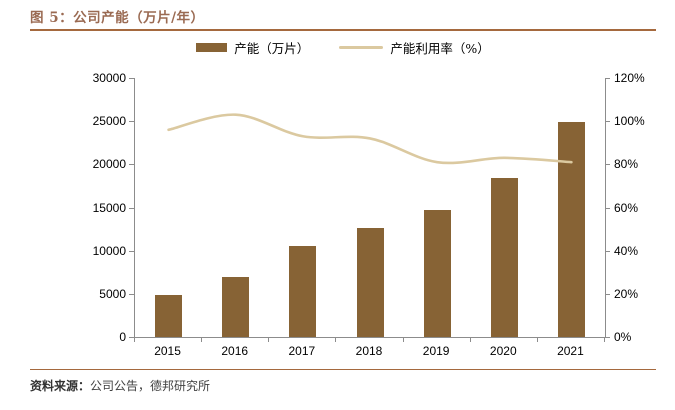 The image size is (675, 410). I want to click on y-axis-left-label: 25000, so click(109, 121).